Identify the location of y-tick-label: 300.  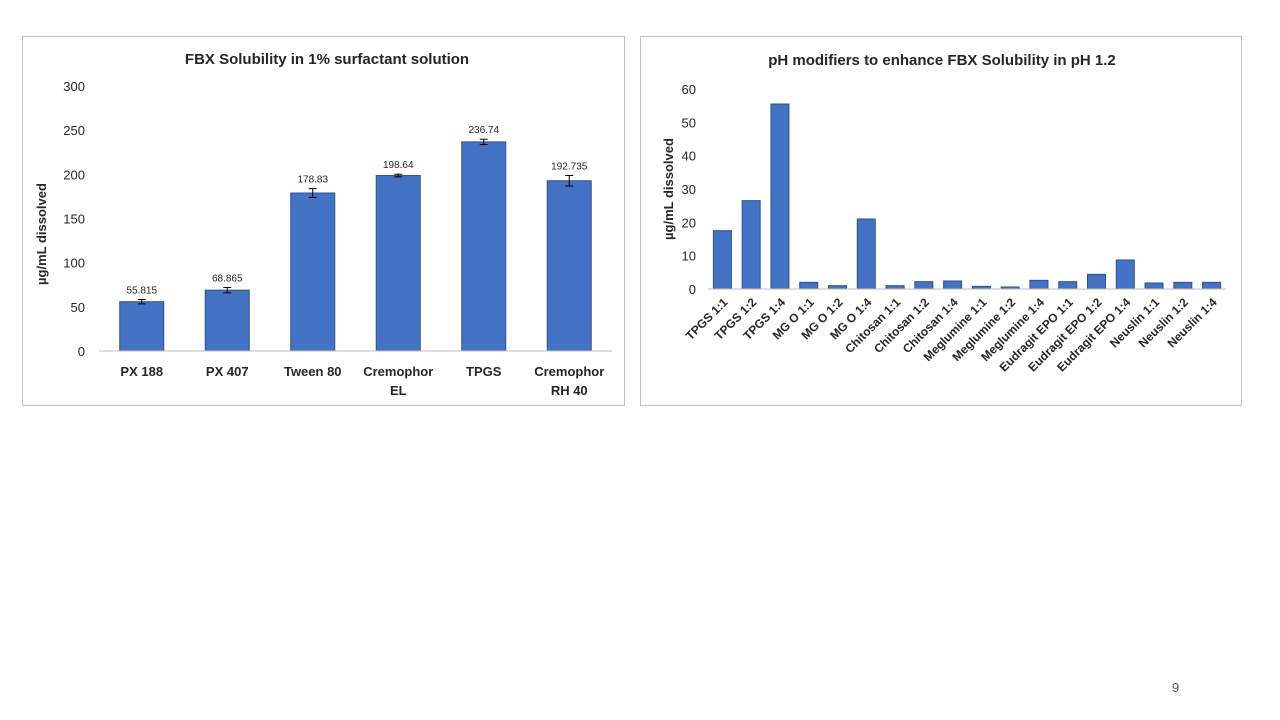
(74, 86).